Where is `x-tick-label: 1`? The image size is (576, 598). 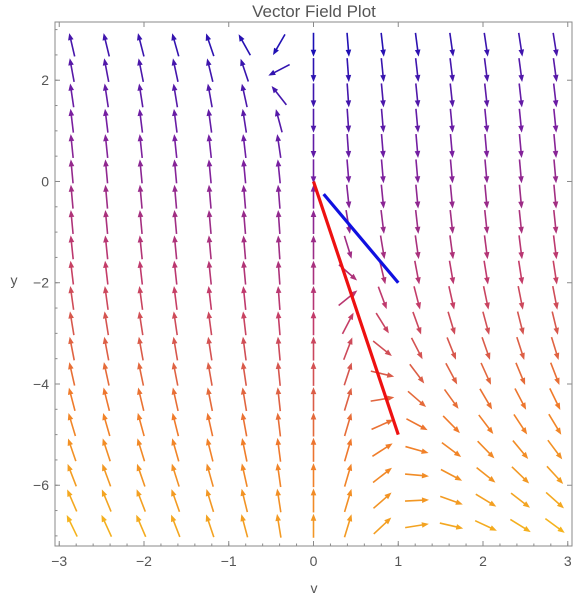
x-tick-label: 1 is located at coordinates (398, 561).